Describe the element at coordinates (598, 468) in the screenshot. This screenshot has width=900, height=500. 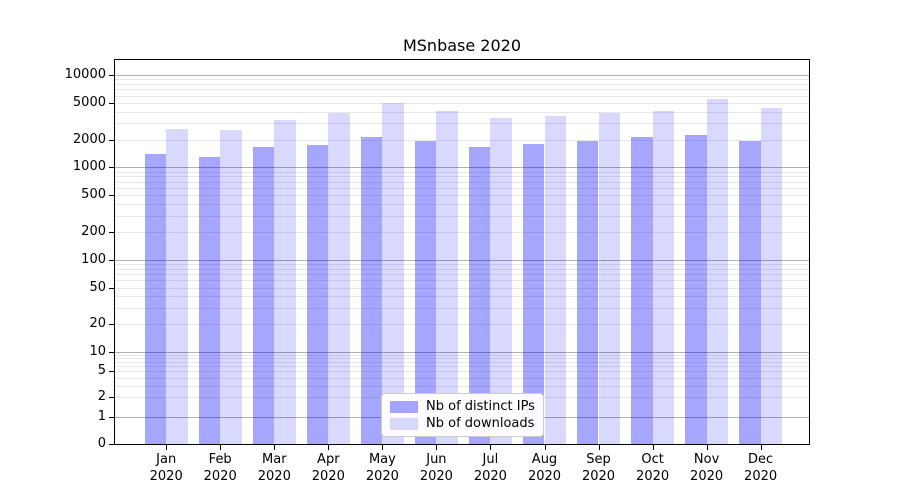
I see `x-tick-label: Sep 2020` at that location.